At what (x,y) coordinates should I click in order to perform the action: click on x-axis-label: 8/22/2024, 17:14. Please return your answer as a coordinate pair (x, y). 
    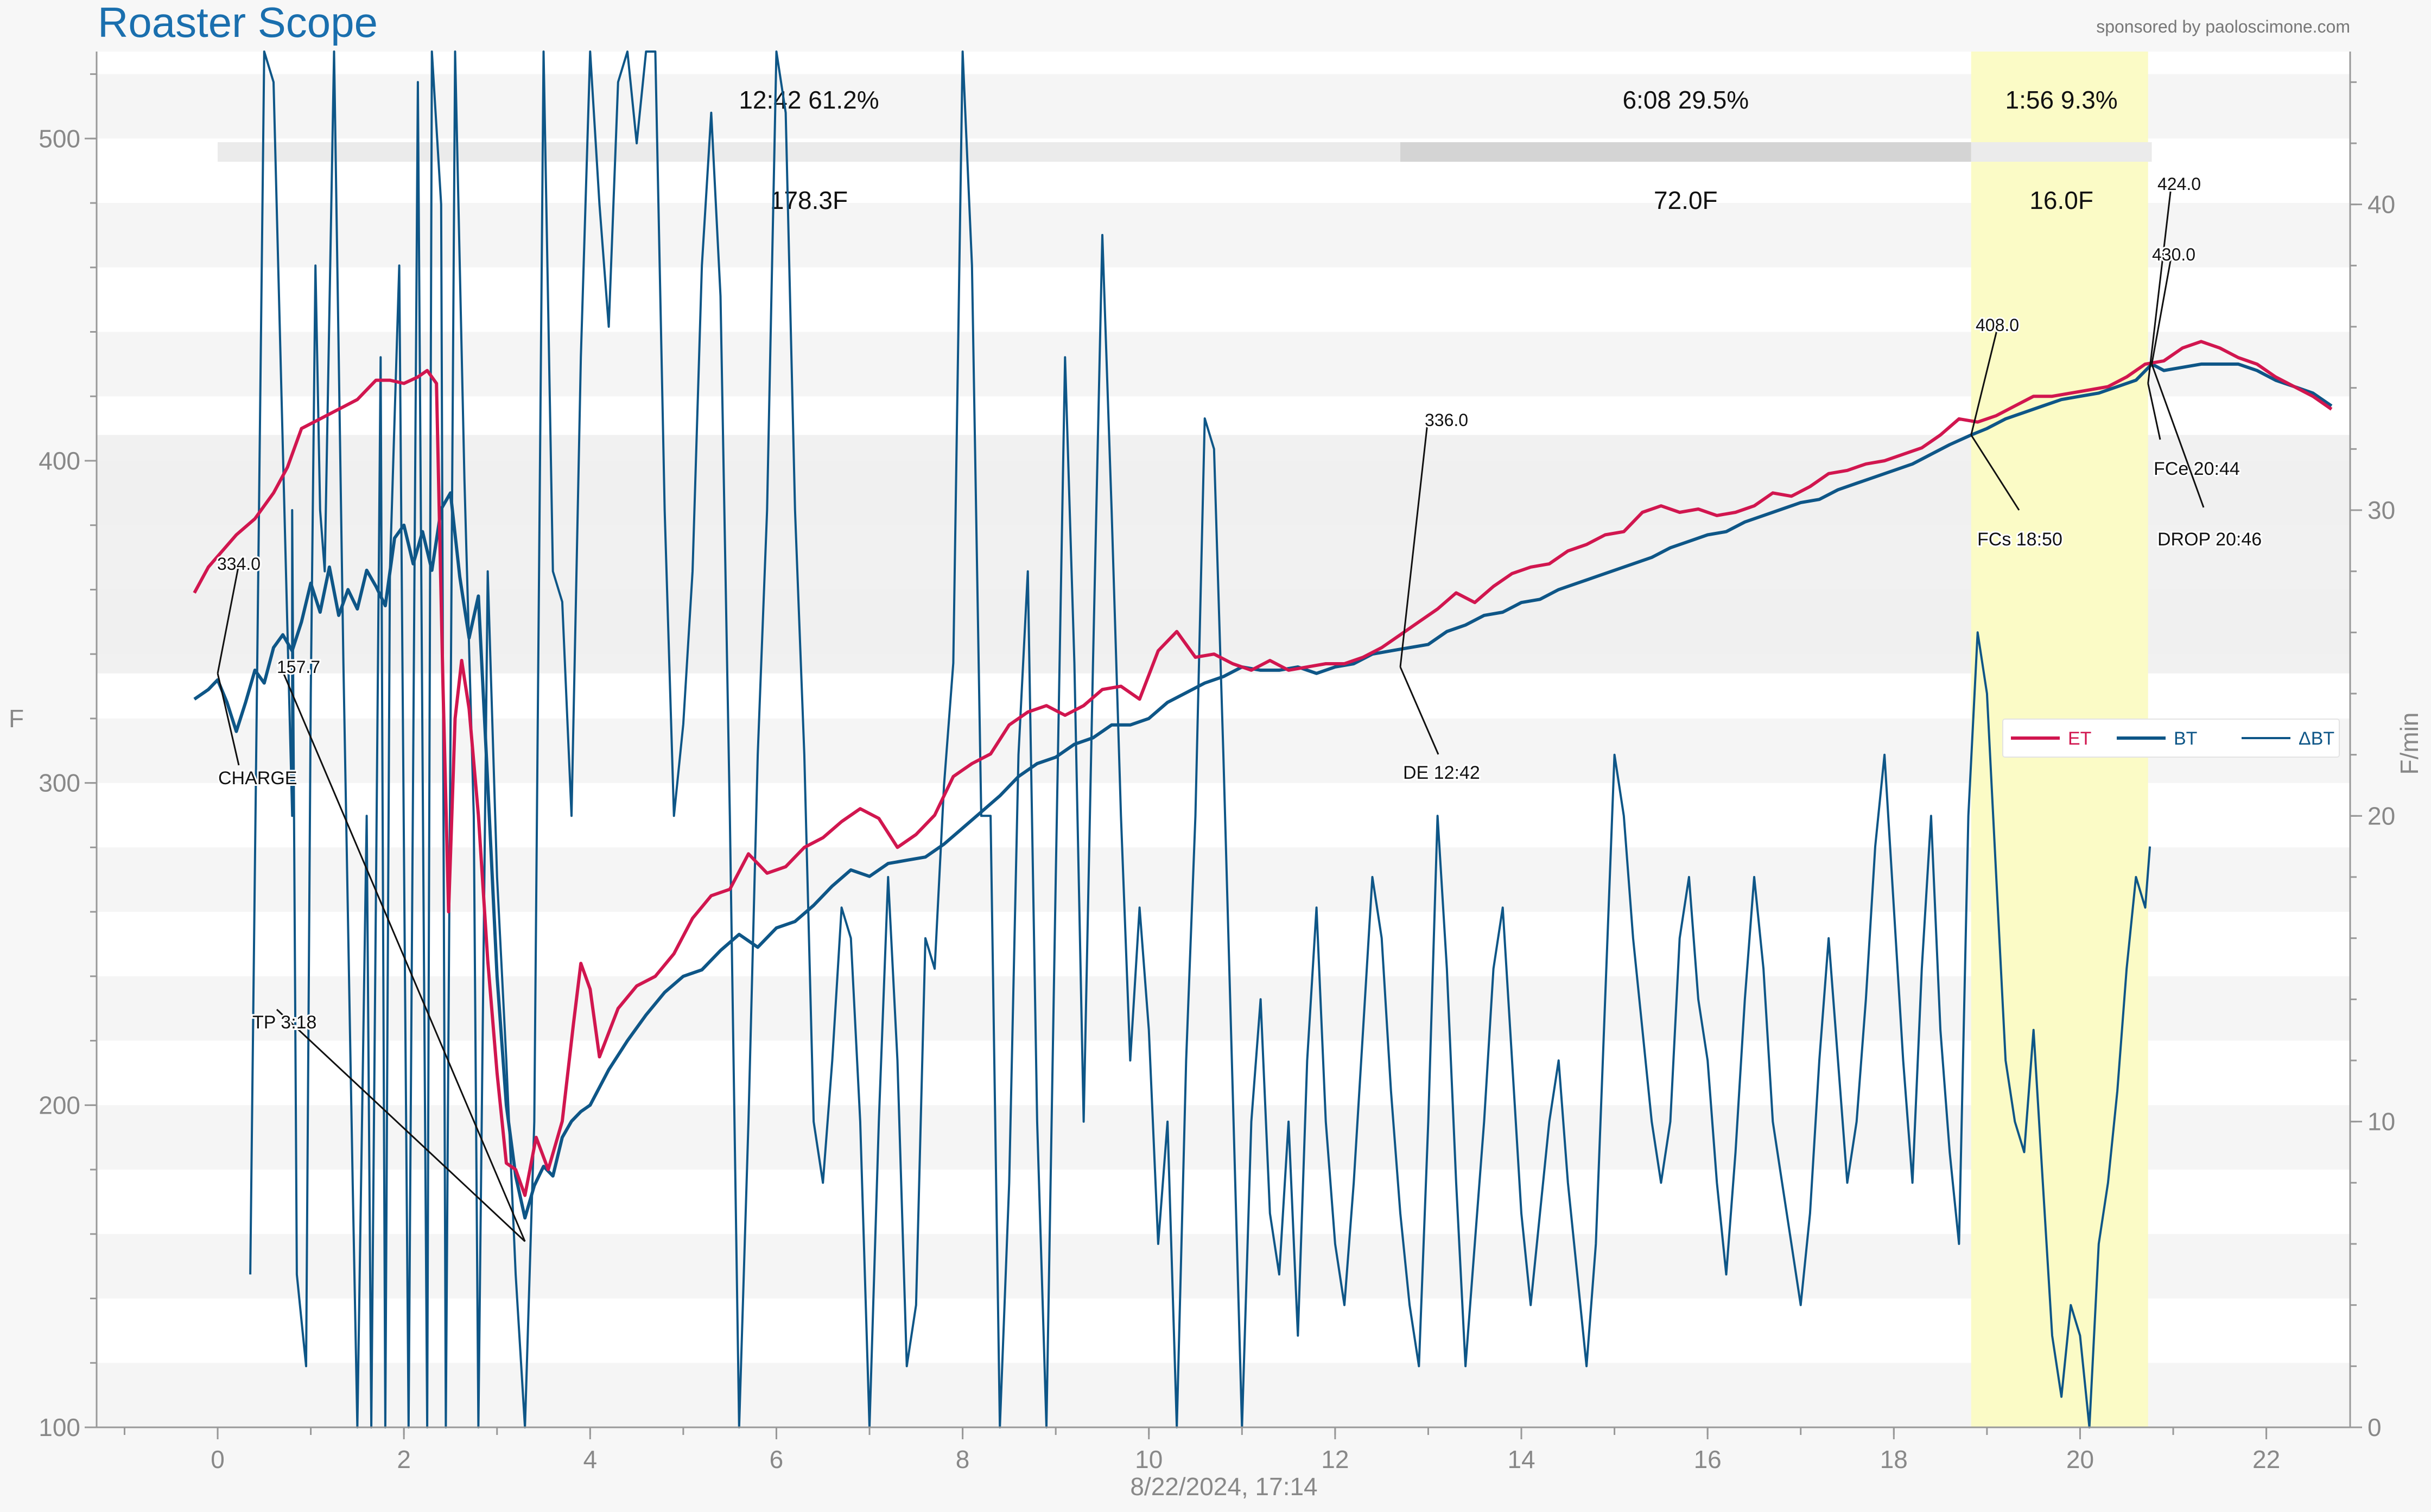
    Looking at the image, I should click on (1223, 1486).